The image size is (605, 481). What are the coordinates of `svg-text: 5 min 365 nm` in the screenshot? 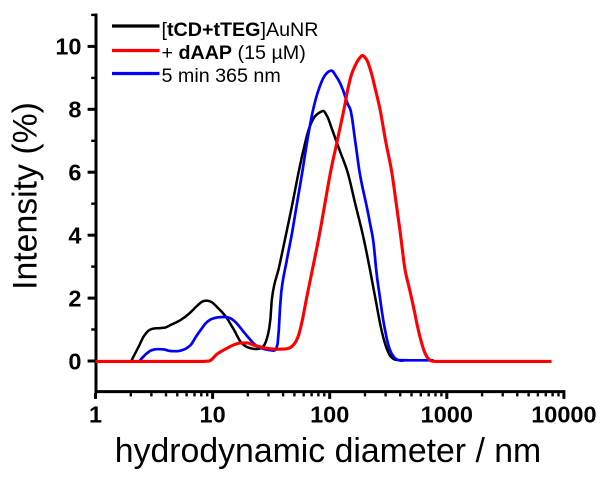 It's located at (221, 76).